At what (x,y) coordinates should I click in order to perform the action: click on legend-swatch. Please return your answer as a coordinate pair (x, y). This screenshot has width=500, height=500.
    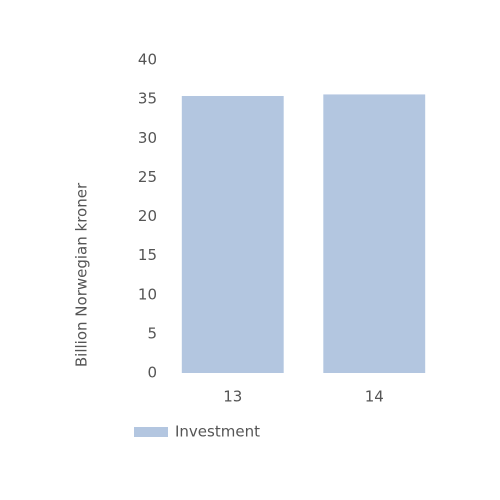
    Looking at the image, I should click on (151, 432).